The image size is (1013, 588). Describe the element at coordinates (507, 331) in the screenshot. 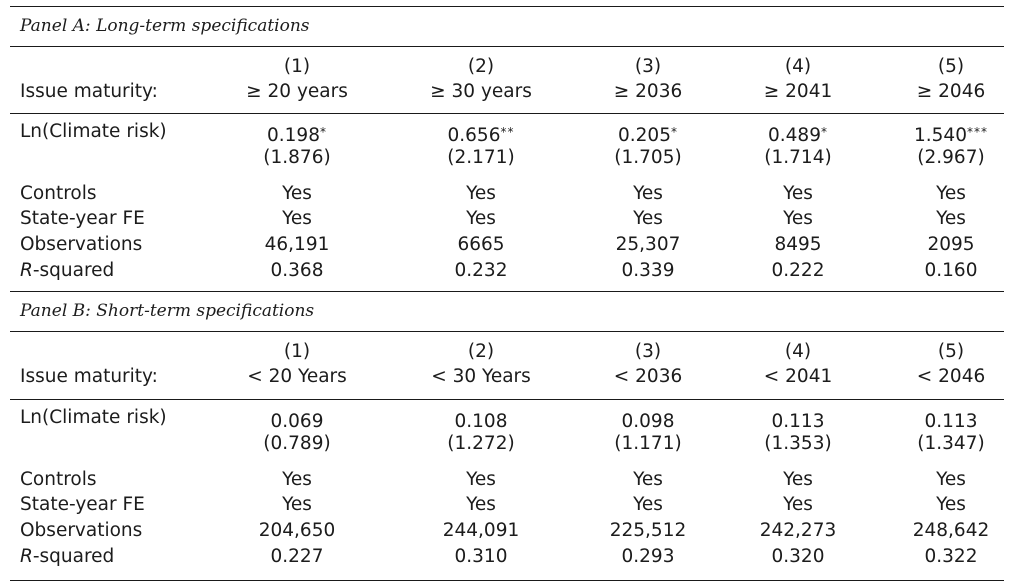

I see `panelB-title-rule` at that location.